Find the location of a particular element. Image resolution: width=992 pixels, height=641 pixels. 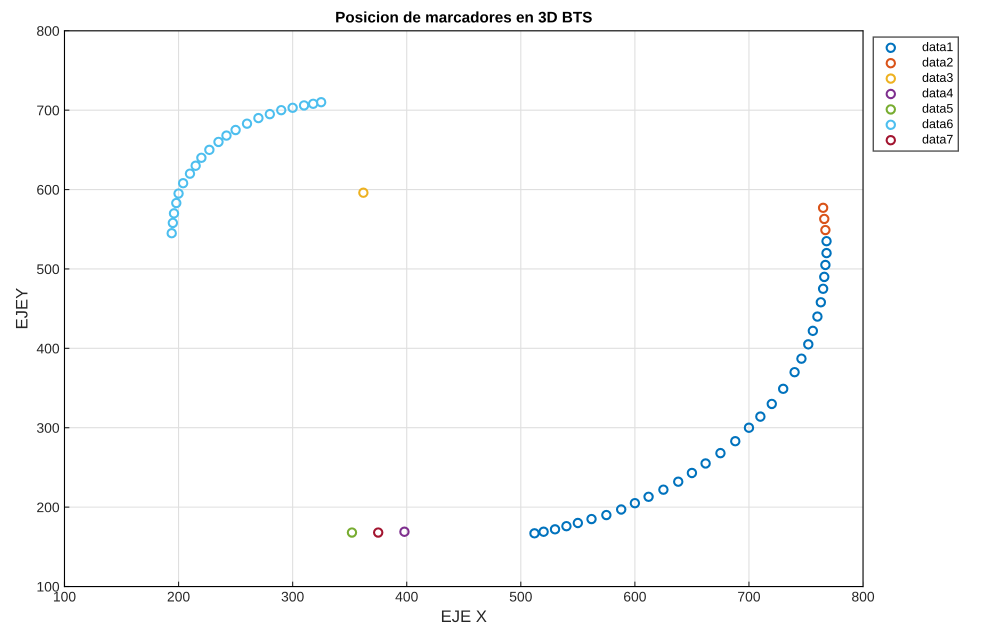

x-tick-label: 300 is located at coordinates (293, 597).